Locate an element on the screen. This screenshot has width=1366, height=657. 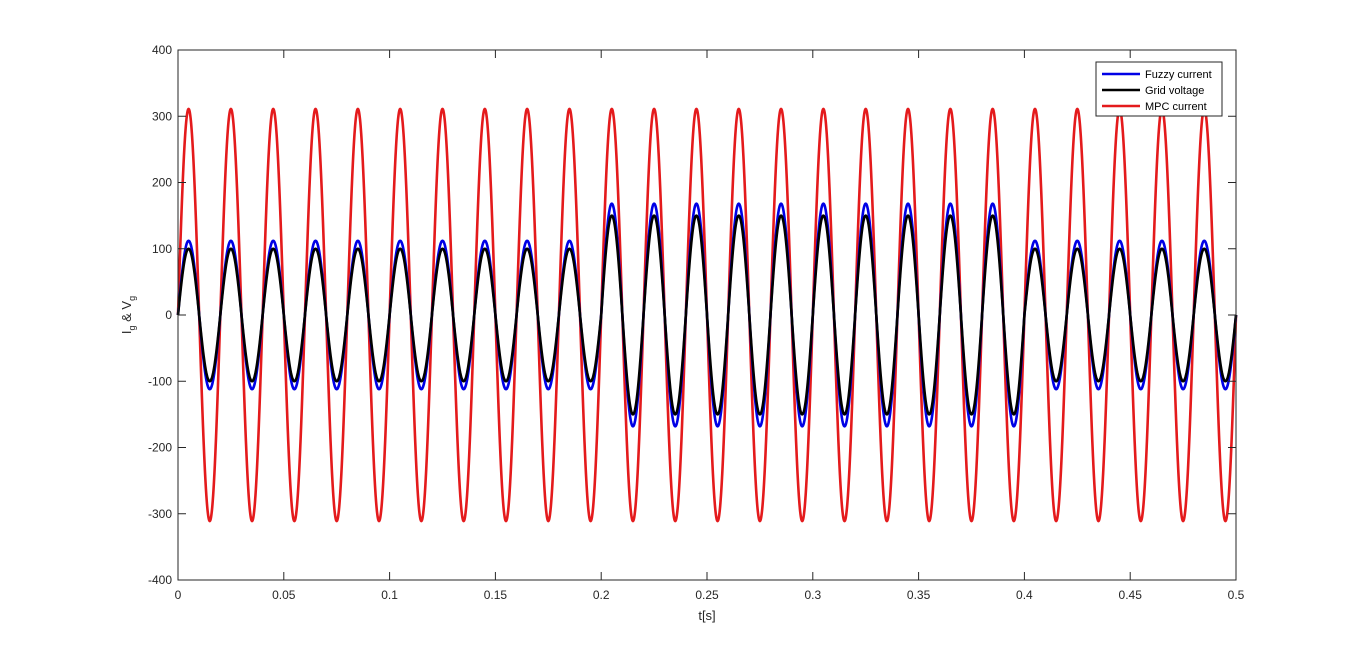
y-tick-label: 100 is located at coordinates (162, 249).